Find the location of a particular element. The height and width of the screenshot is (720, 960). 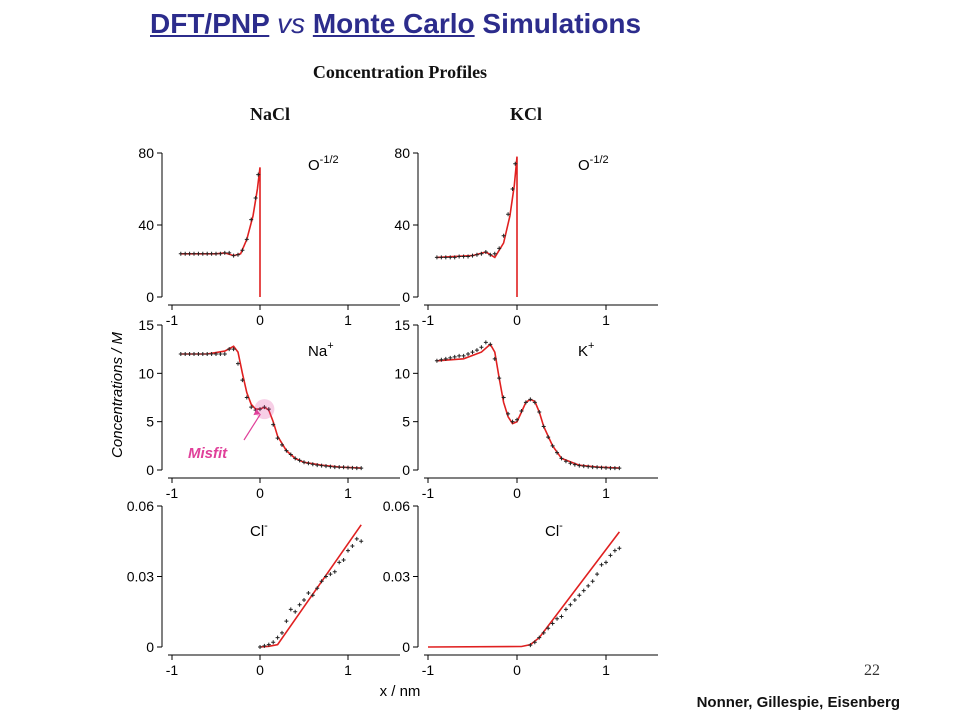

panel-nacl-na: 0 5 10 15 -1 0 1 Na+ is located at coordinates (269, 409).